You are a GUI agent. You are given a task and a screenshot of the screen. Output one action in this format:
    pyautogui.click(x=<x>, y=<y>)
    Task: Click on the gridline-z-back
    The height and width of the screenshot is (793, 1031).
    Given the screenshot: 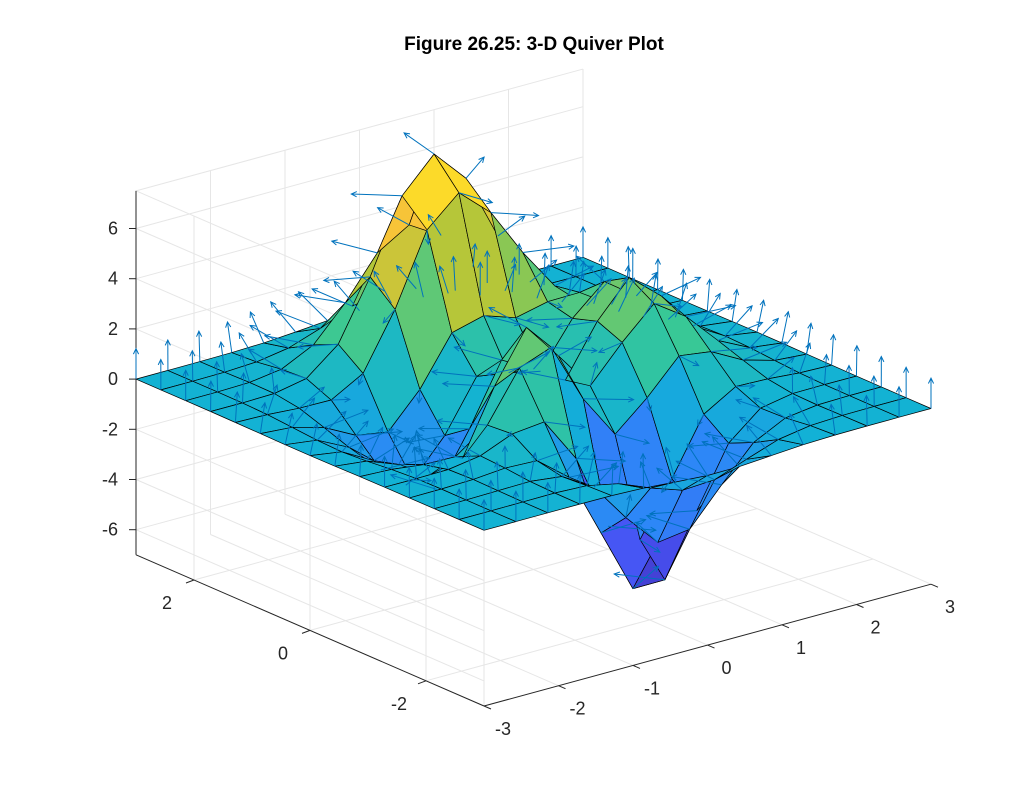 What is the action you would take?
    pyautogui.click(x=359, y=218)
    